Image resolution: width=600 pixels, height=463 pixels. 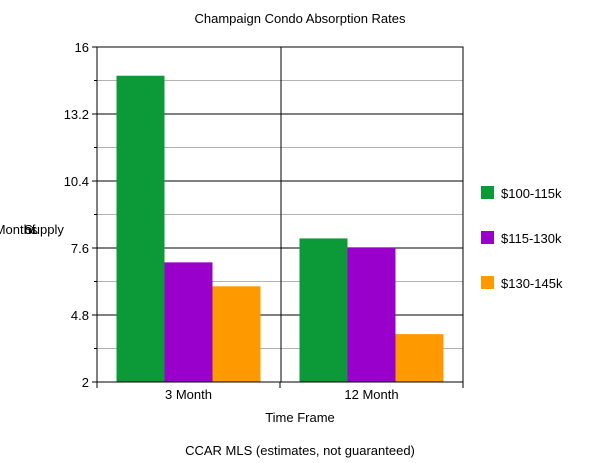 What do you see at coordinates (300, 450) in the screenshot?
I see `footnote: CCAR MLS (estimates, not guaranteed)` at bounding box center [300, 450].